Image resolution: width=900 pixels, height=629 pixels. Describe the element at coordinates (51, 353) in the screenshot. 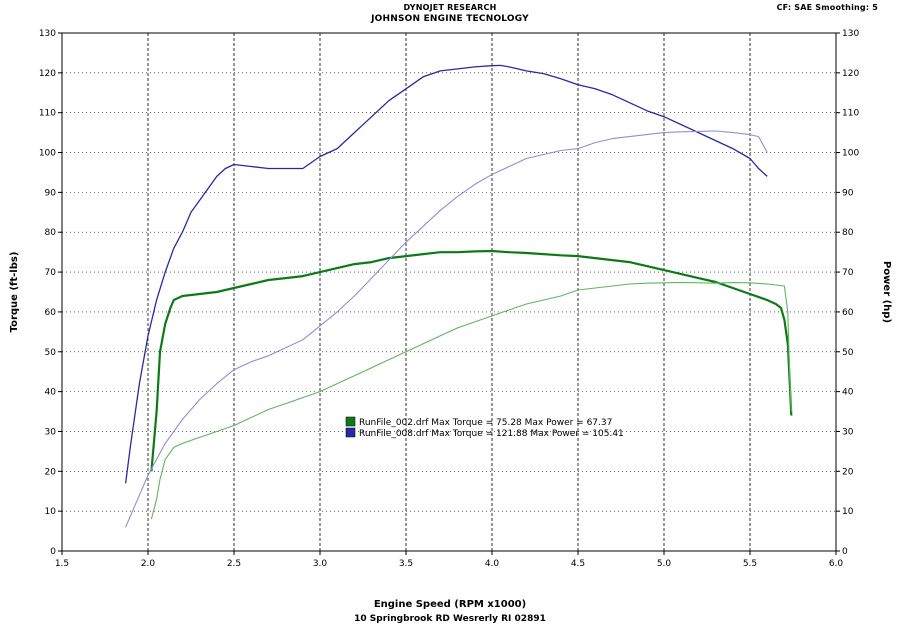

I see `y-tick-label-left: 50` at that location.